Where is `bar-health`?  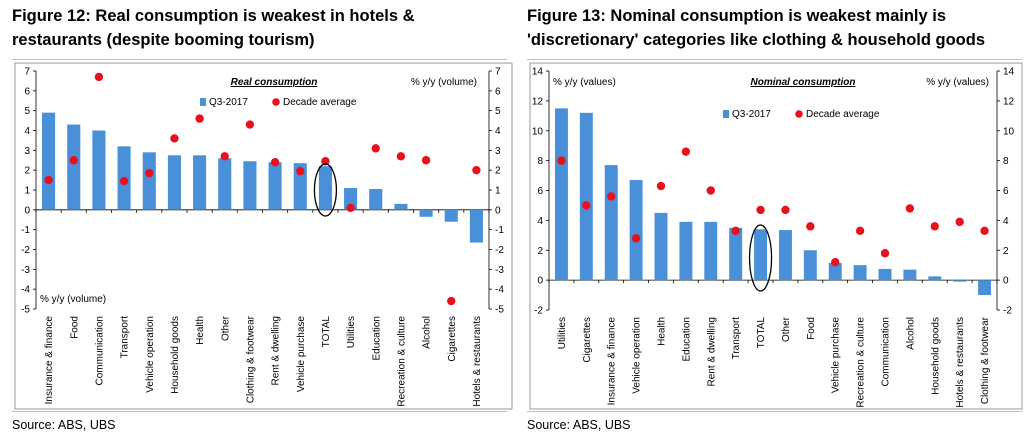 bar-health is located at coordinates (661, 246).